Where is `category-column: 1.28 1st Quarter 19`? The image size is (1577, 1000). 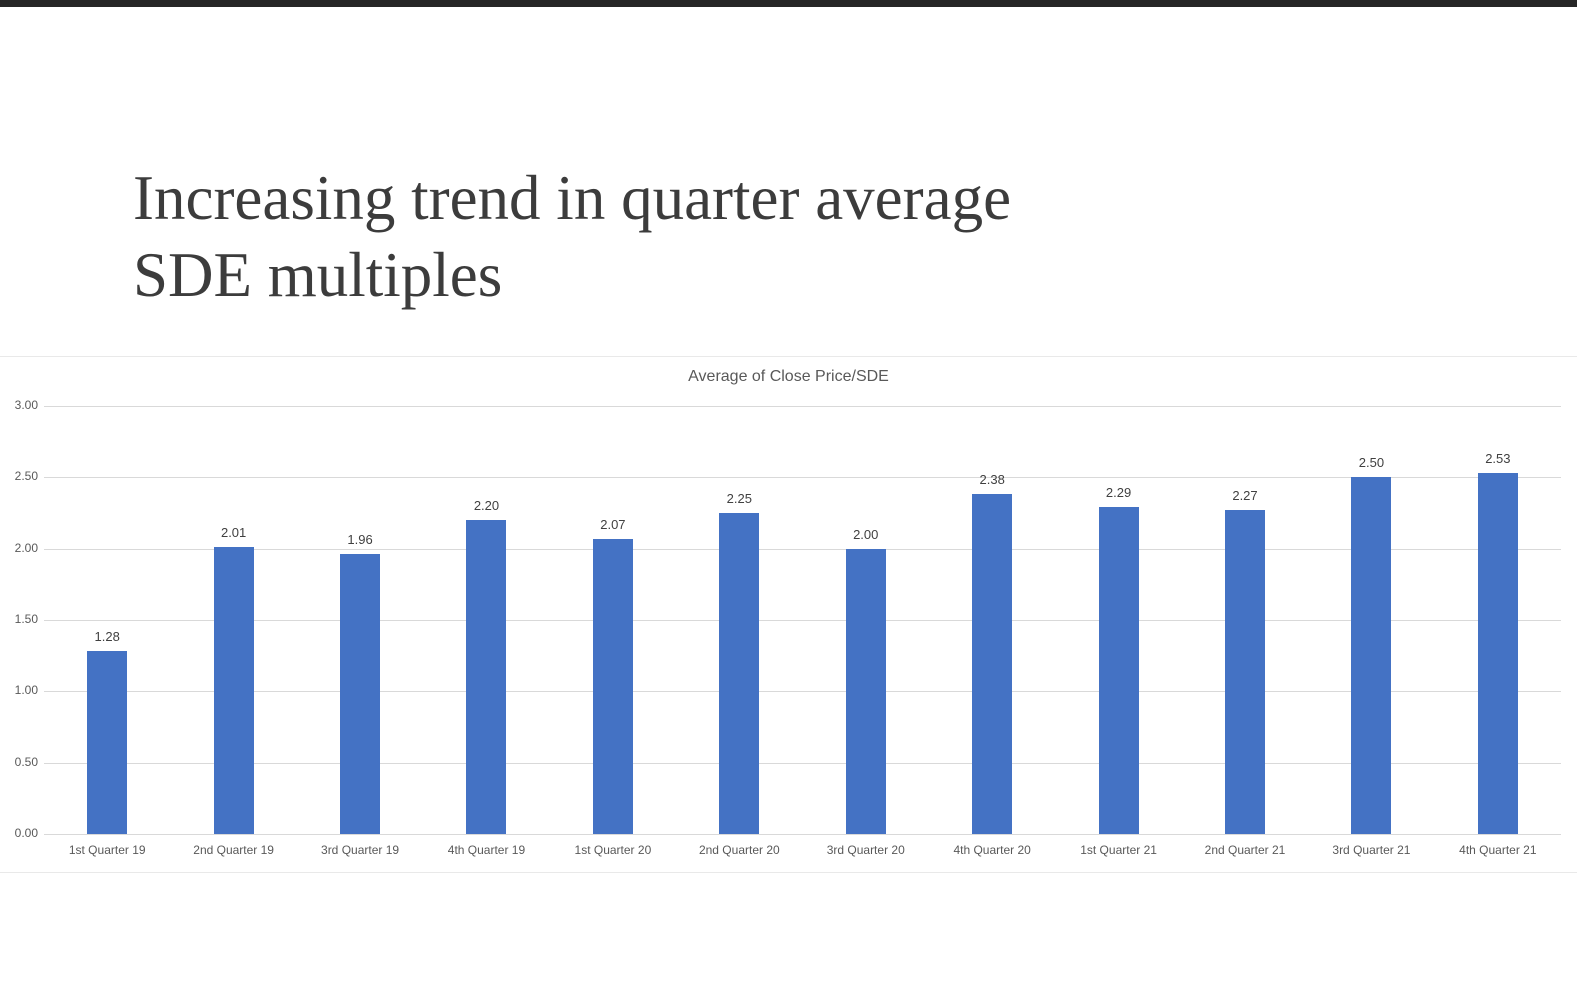
category-column: 1.28 1st Quarter 19 is located at coordinates (107, 631).